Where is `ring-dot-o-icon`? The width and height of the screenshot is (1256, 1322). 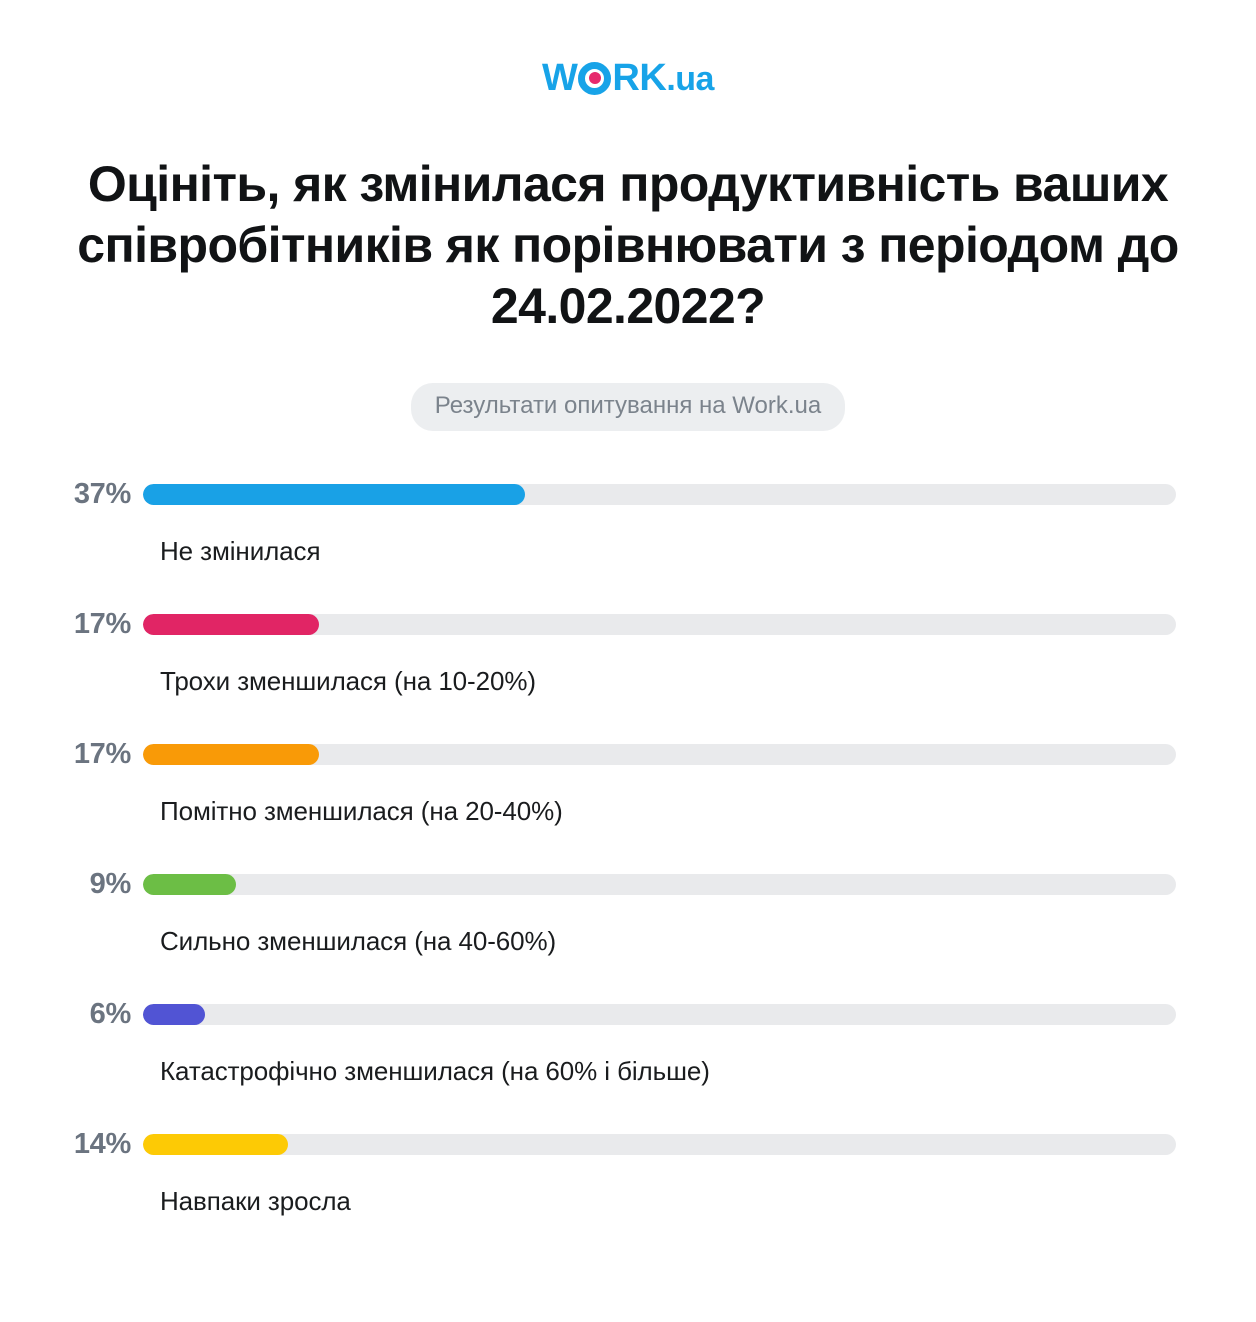 ring-dot-o-icon is located at coordinates (595, 78).